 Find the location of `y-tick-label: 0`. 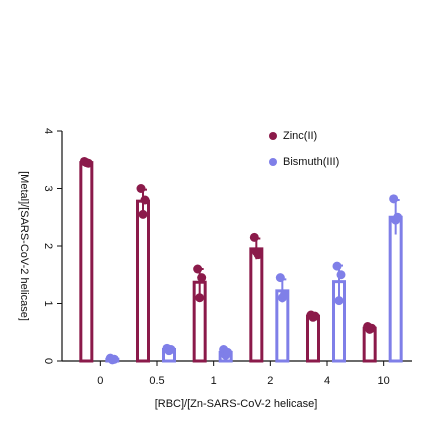

y-tick-label: 0 is located at coordinates (48, 361).